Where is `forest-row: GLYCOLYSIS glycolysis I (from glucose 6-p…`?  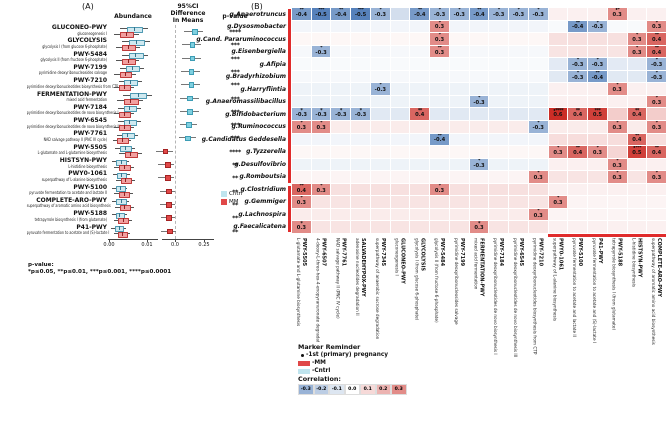 forest-row: GLYCOLYSIS glycolysis I (from glucose 6-p… is located at coordinates (146, 45).